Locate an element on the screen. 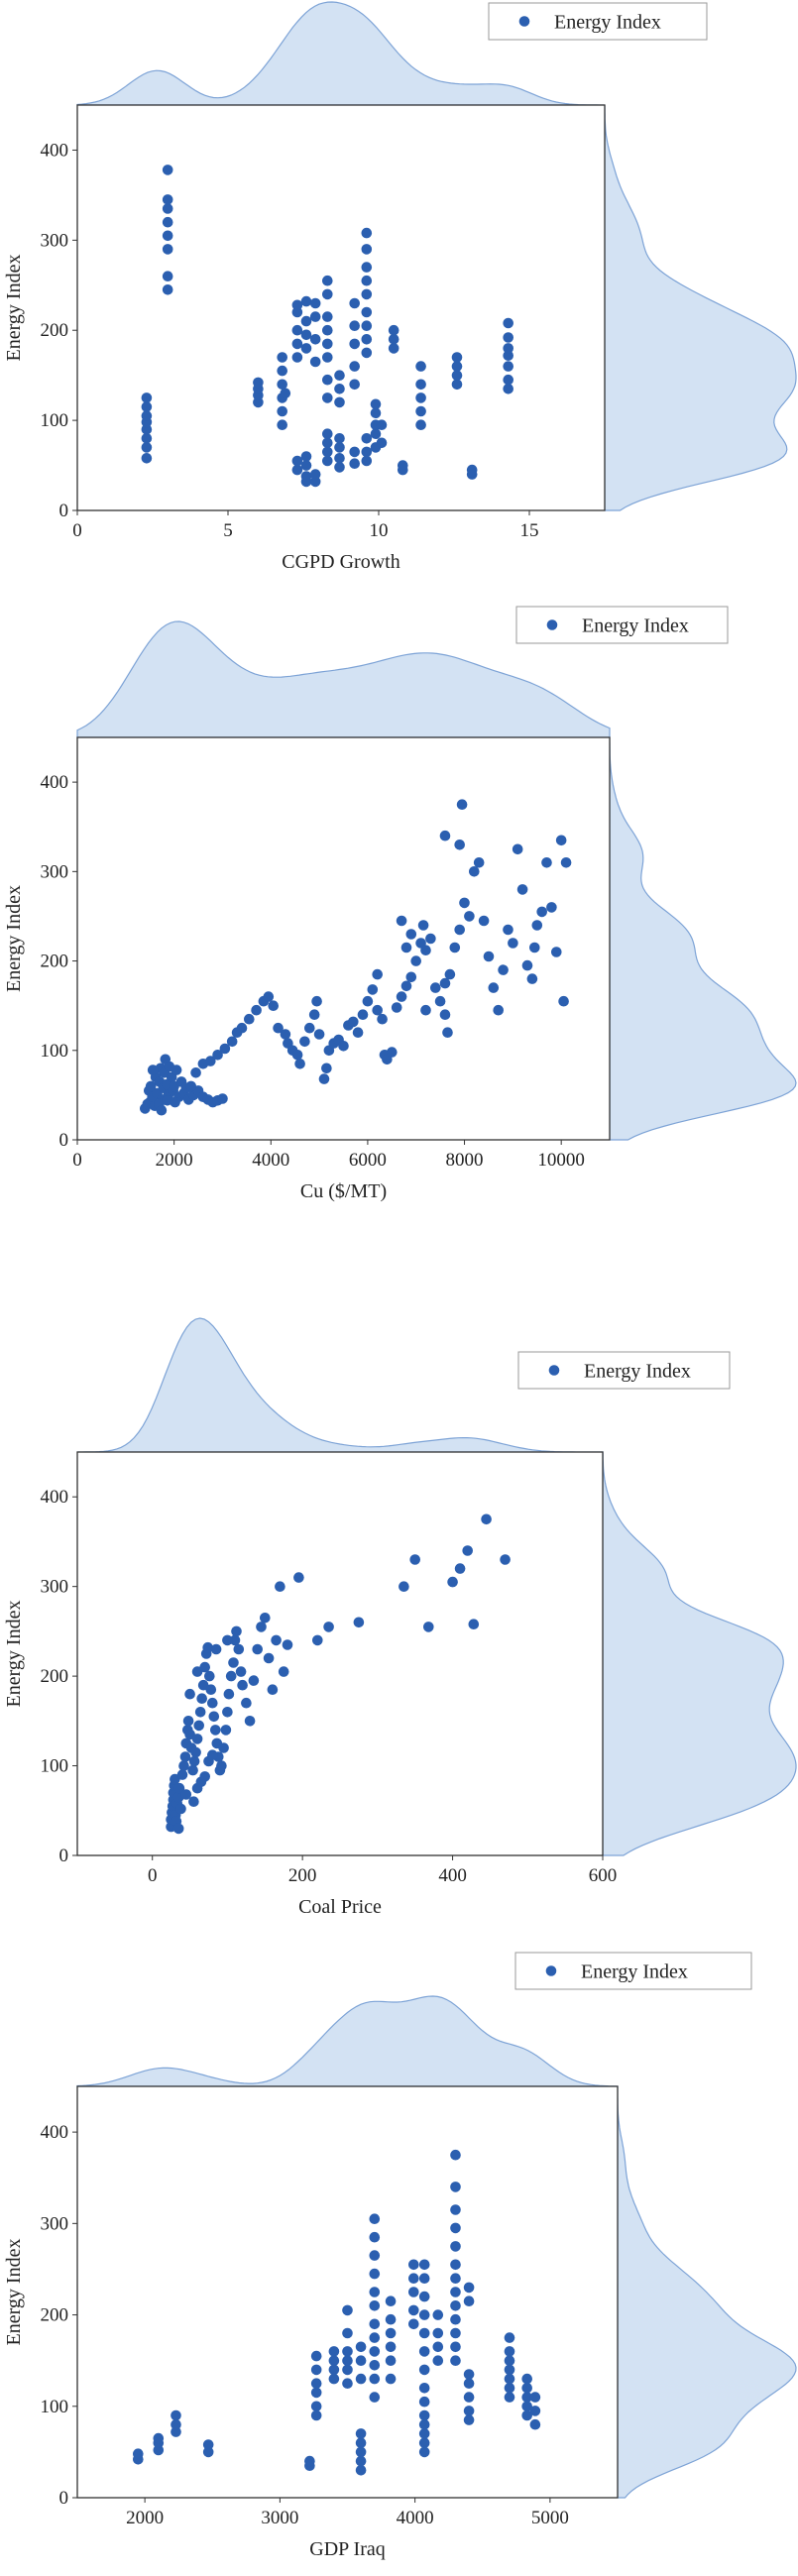  y-tick-label: 400 is located at coordinates (55, 1497).